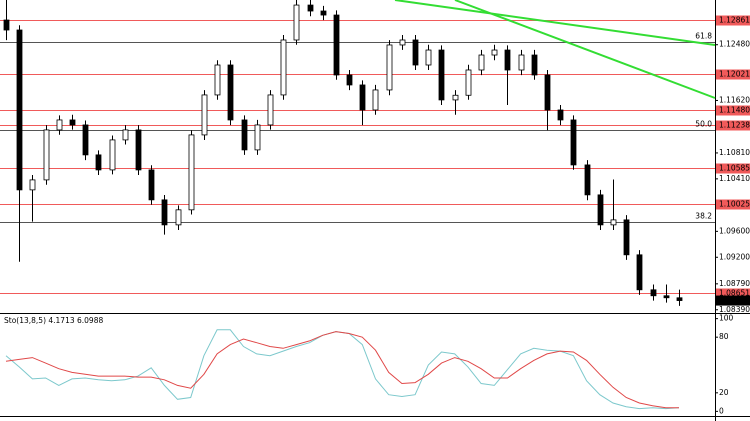  I want to click on y-tick-label: 1.08390, so click(734, 309).